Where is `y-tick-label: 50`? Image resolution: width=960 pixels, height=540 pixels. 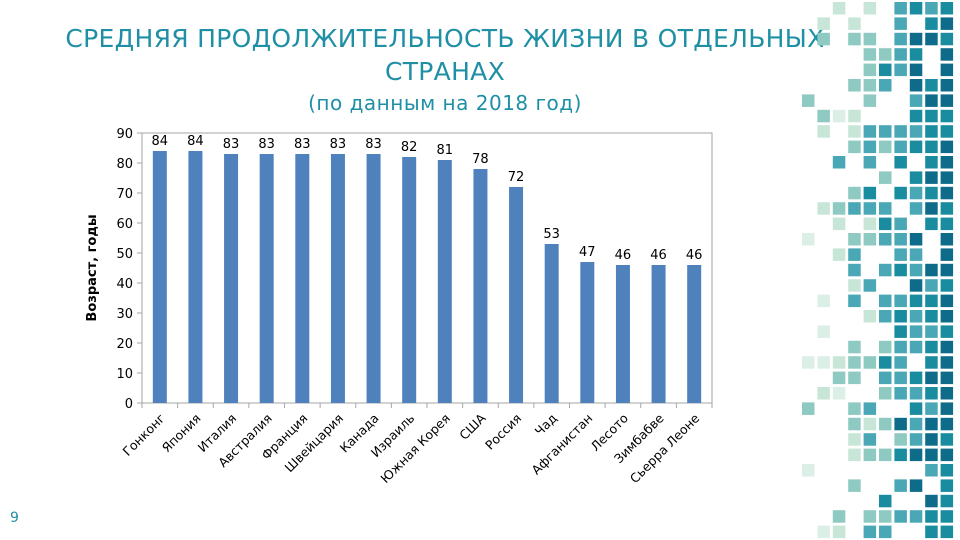 y-tick-label: 50 is located at coordinates (124, 254).